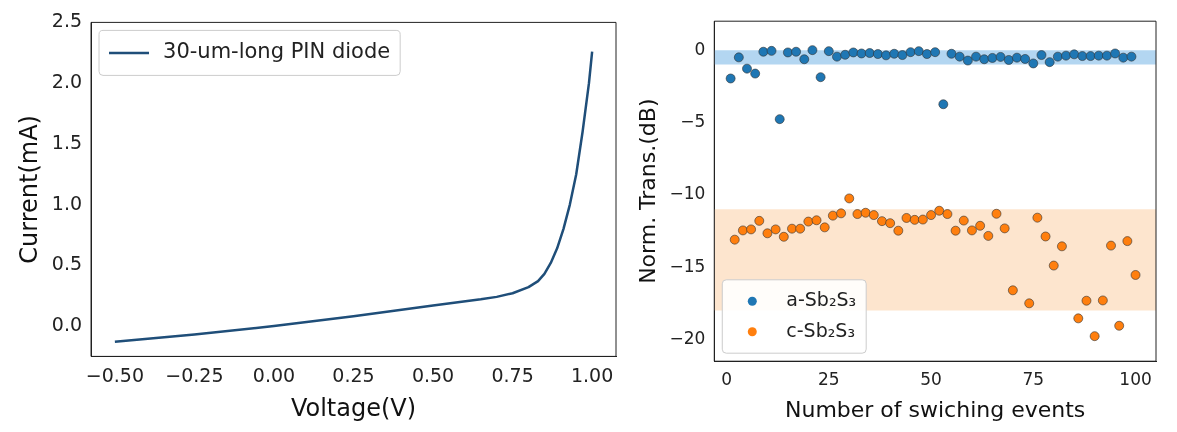  I want to click on y-tick-label: −5, so click(693, 120).